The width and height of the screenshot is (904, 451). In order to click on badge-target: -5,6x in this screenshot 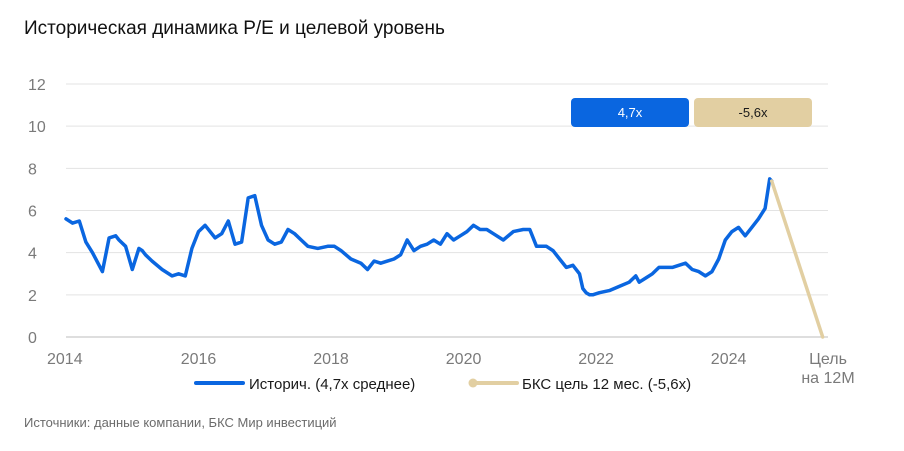, I will do `click(753, 112)`.